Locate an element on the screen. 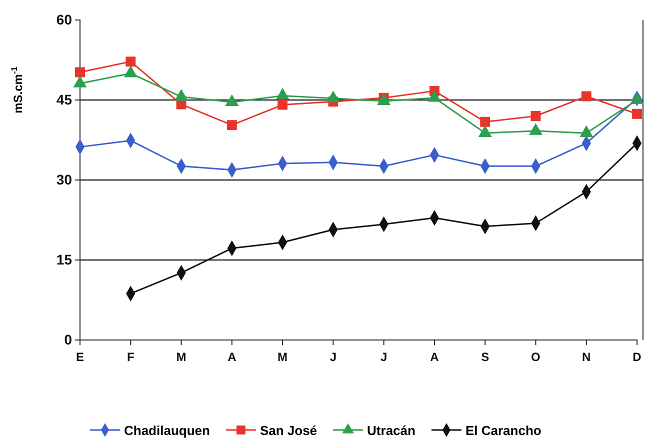 The width and height of the screenshot is (645, 439). x-tick-label: E is located at coordinates (80, 357).